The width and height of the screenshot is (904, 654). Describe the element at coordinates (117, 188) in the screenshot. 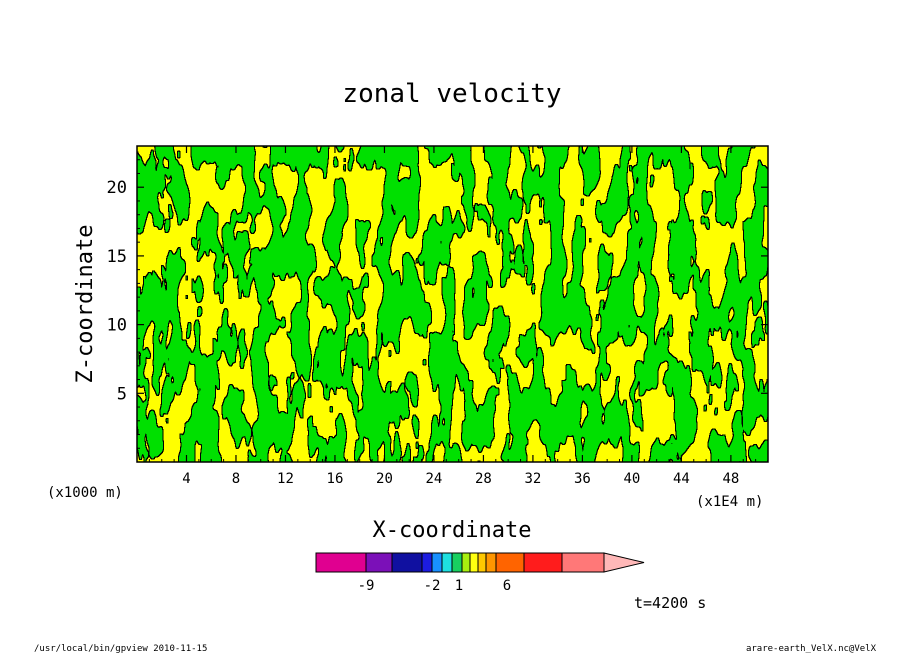

I see `y-tick-label: 20` at that location.